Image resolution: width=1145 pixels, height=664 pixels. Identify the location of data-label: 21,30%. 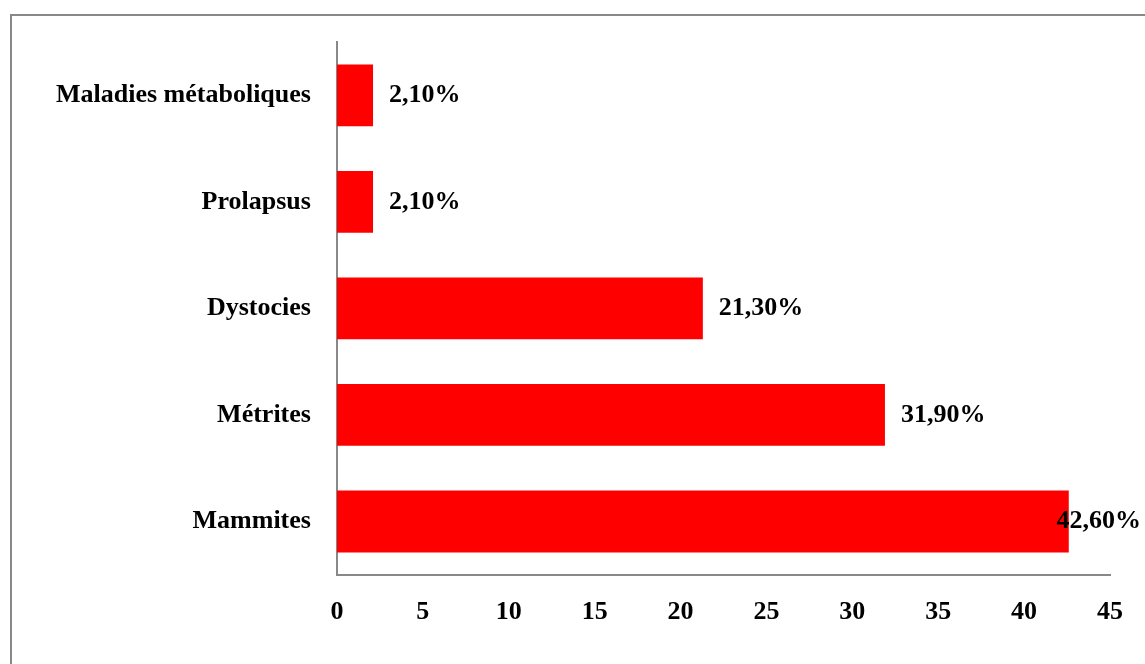
(761, 307).